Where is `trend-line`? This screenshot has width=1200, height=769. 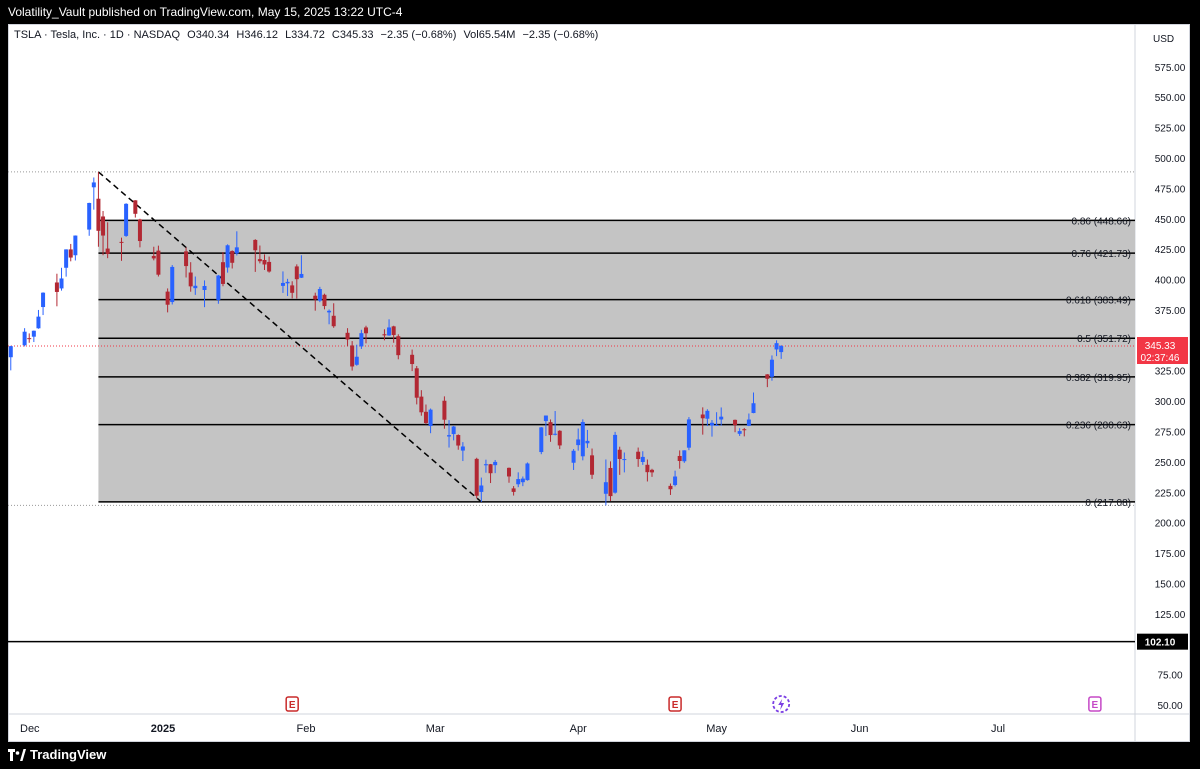
trend-line is located at coordinates (289, 337).